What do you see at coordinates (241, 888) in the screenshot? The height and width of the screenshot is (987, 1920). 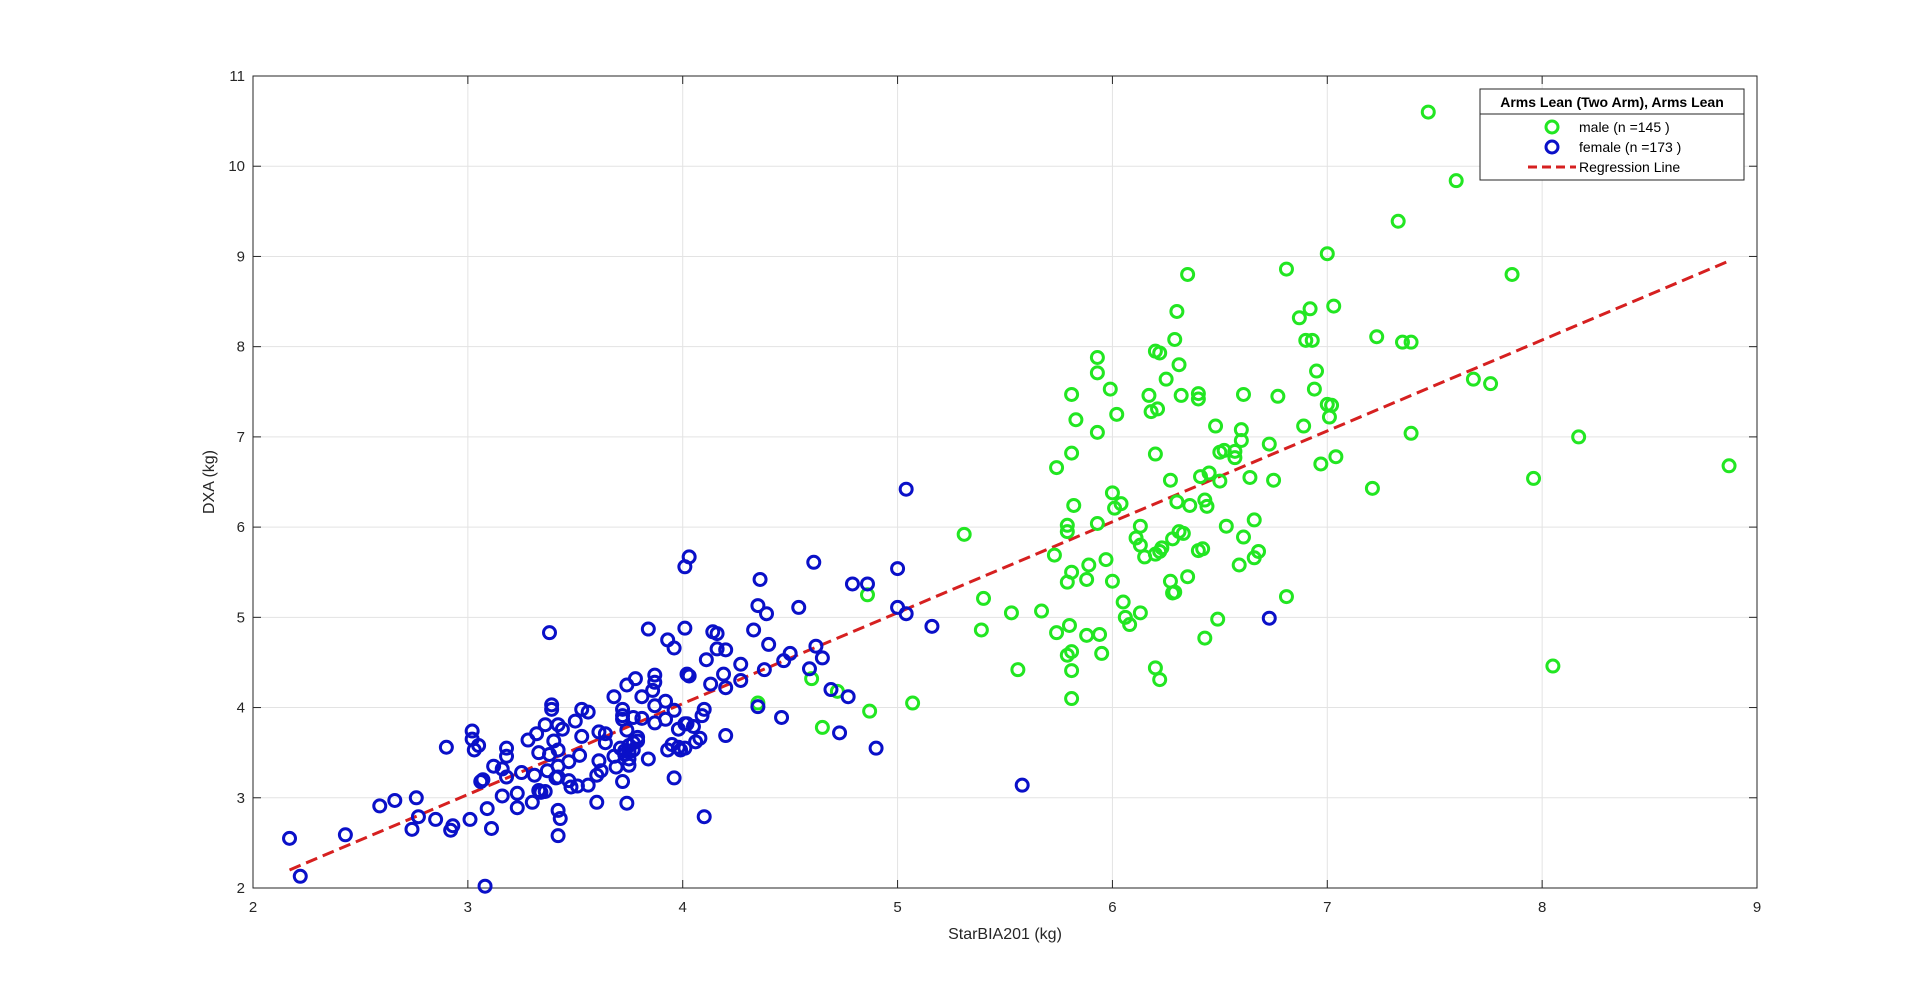 I see `y-tick-label: 2` at bounding box center [241, 888].